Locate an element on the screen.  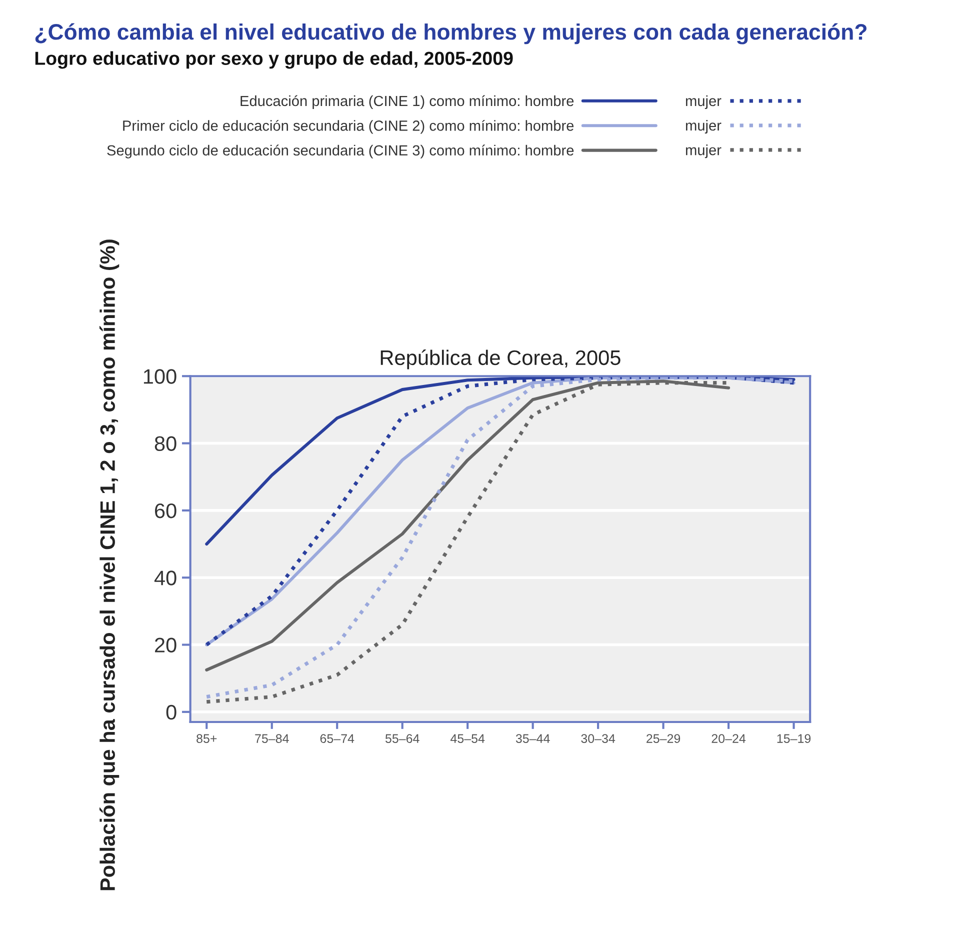
x-tick-label: 45–54 is located at coordinates (467, 738).